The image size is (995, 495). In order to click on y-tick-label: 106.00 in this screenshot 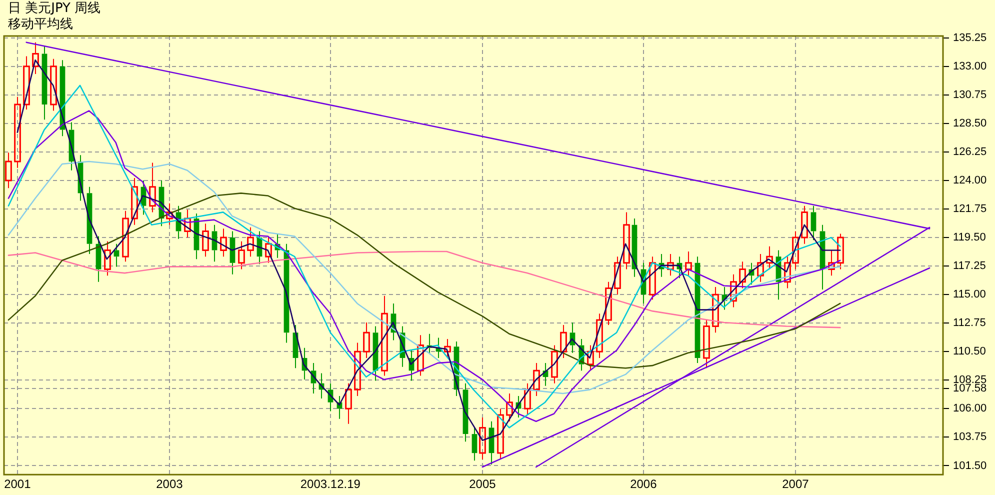, I will do `click(970, 408)`.